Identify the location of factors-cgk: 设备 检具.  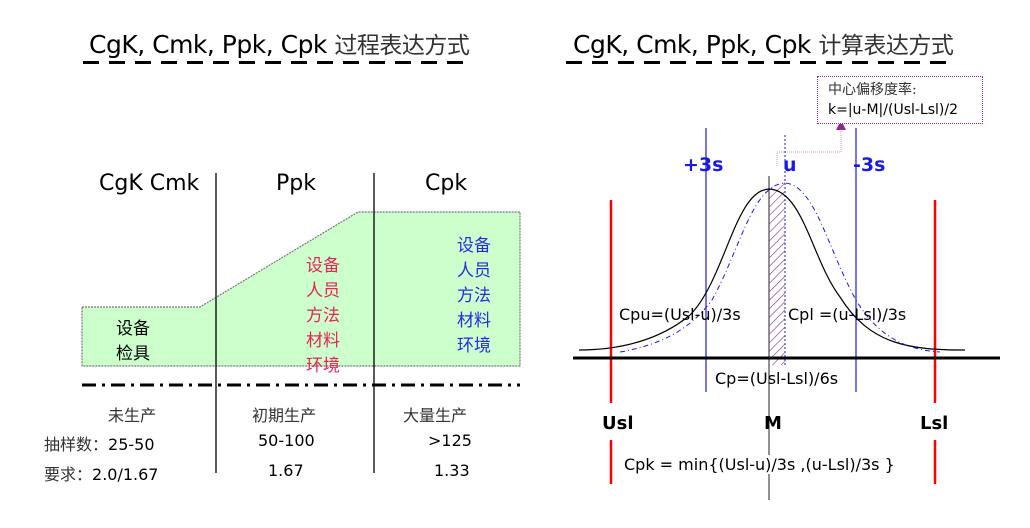
(133, 341).